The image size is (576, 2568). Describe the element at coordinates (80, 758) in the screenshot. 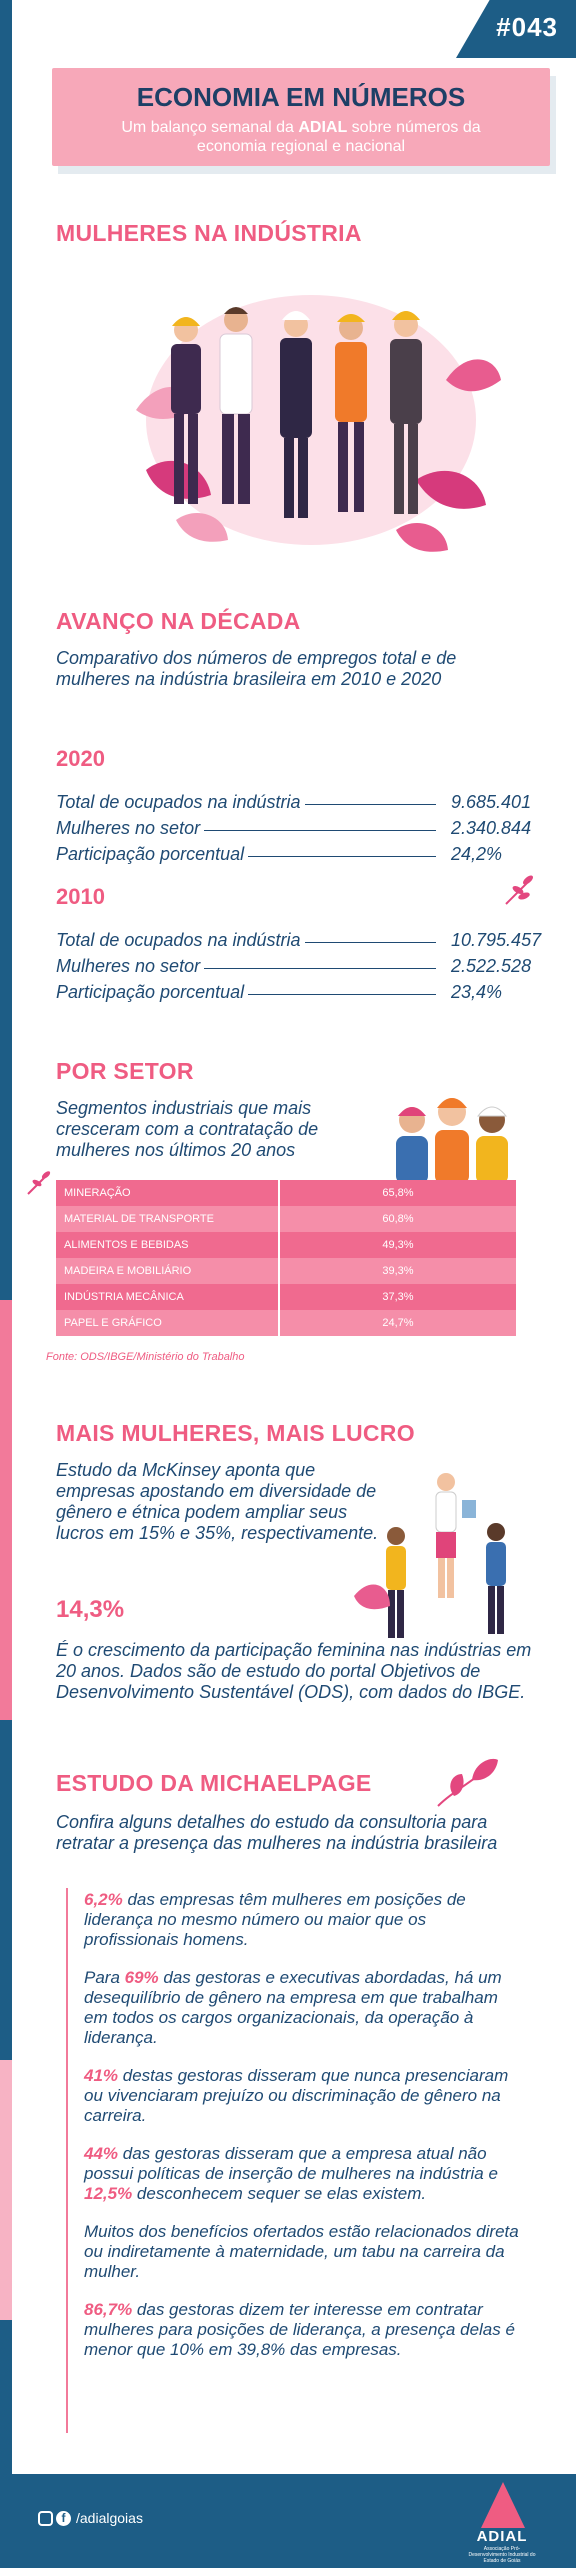

I see `year-2020: 2020` at that location.